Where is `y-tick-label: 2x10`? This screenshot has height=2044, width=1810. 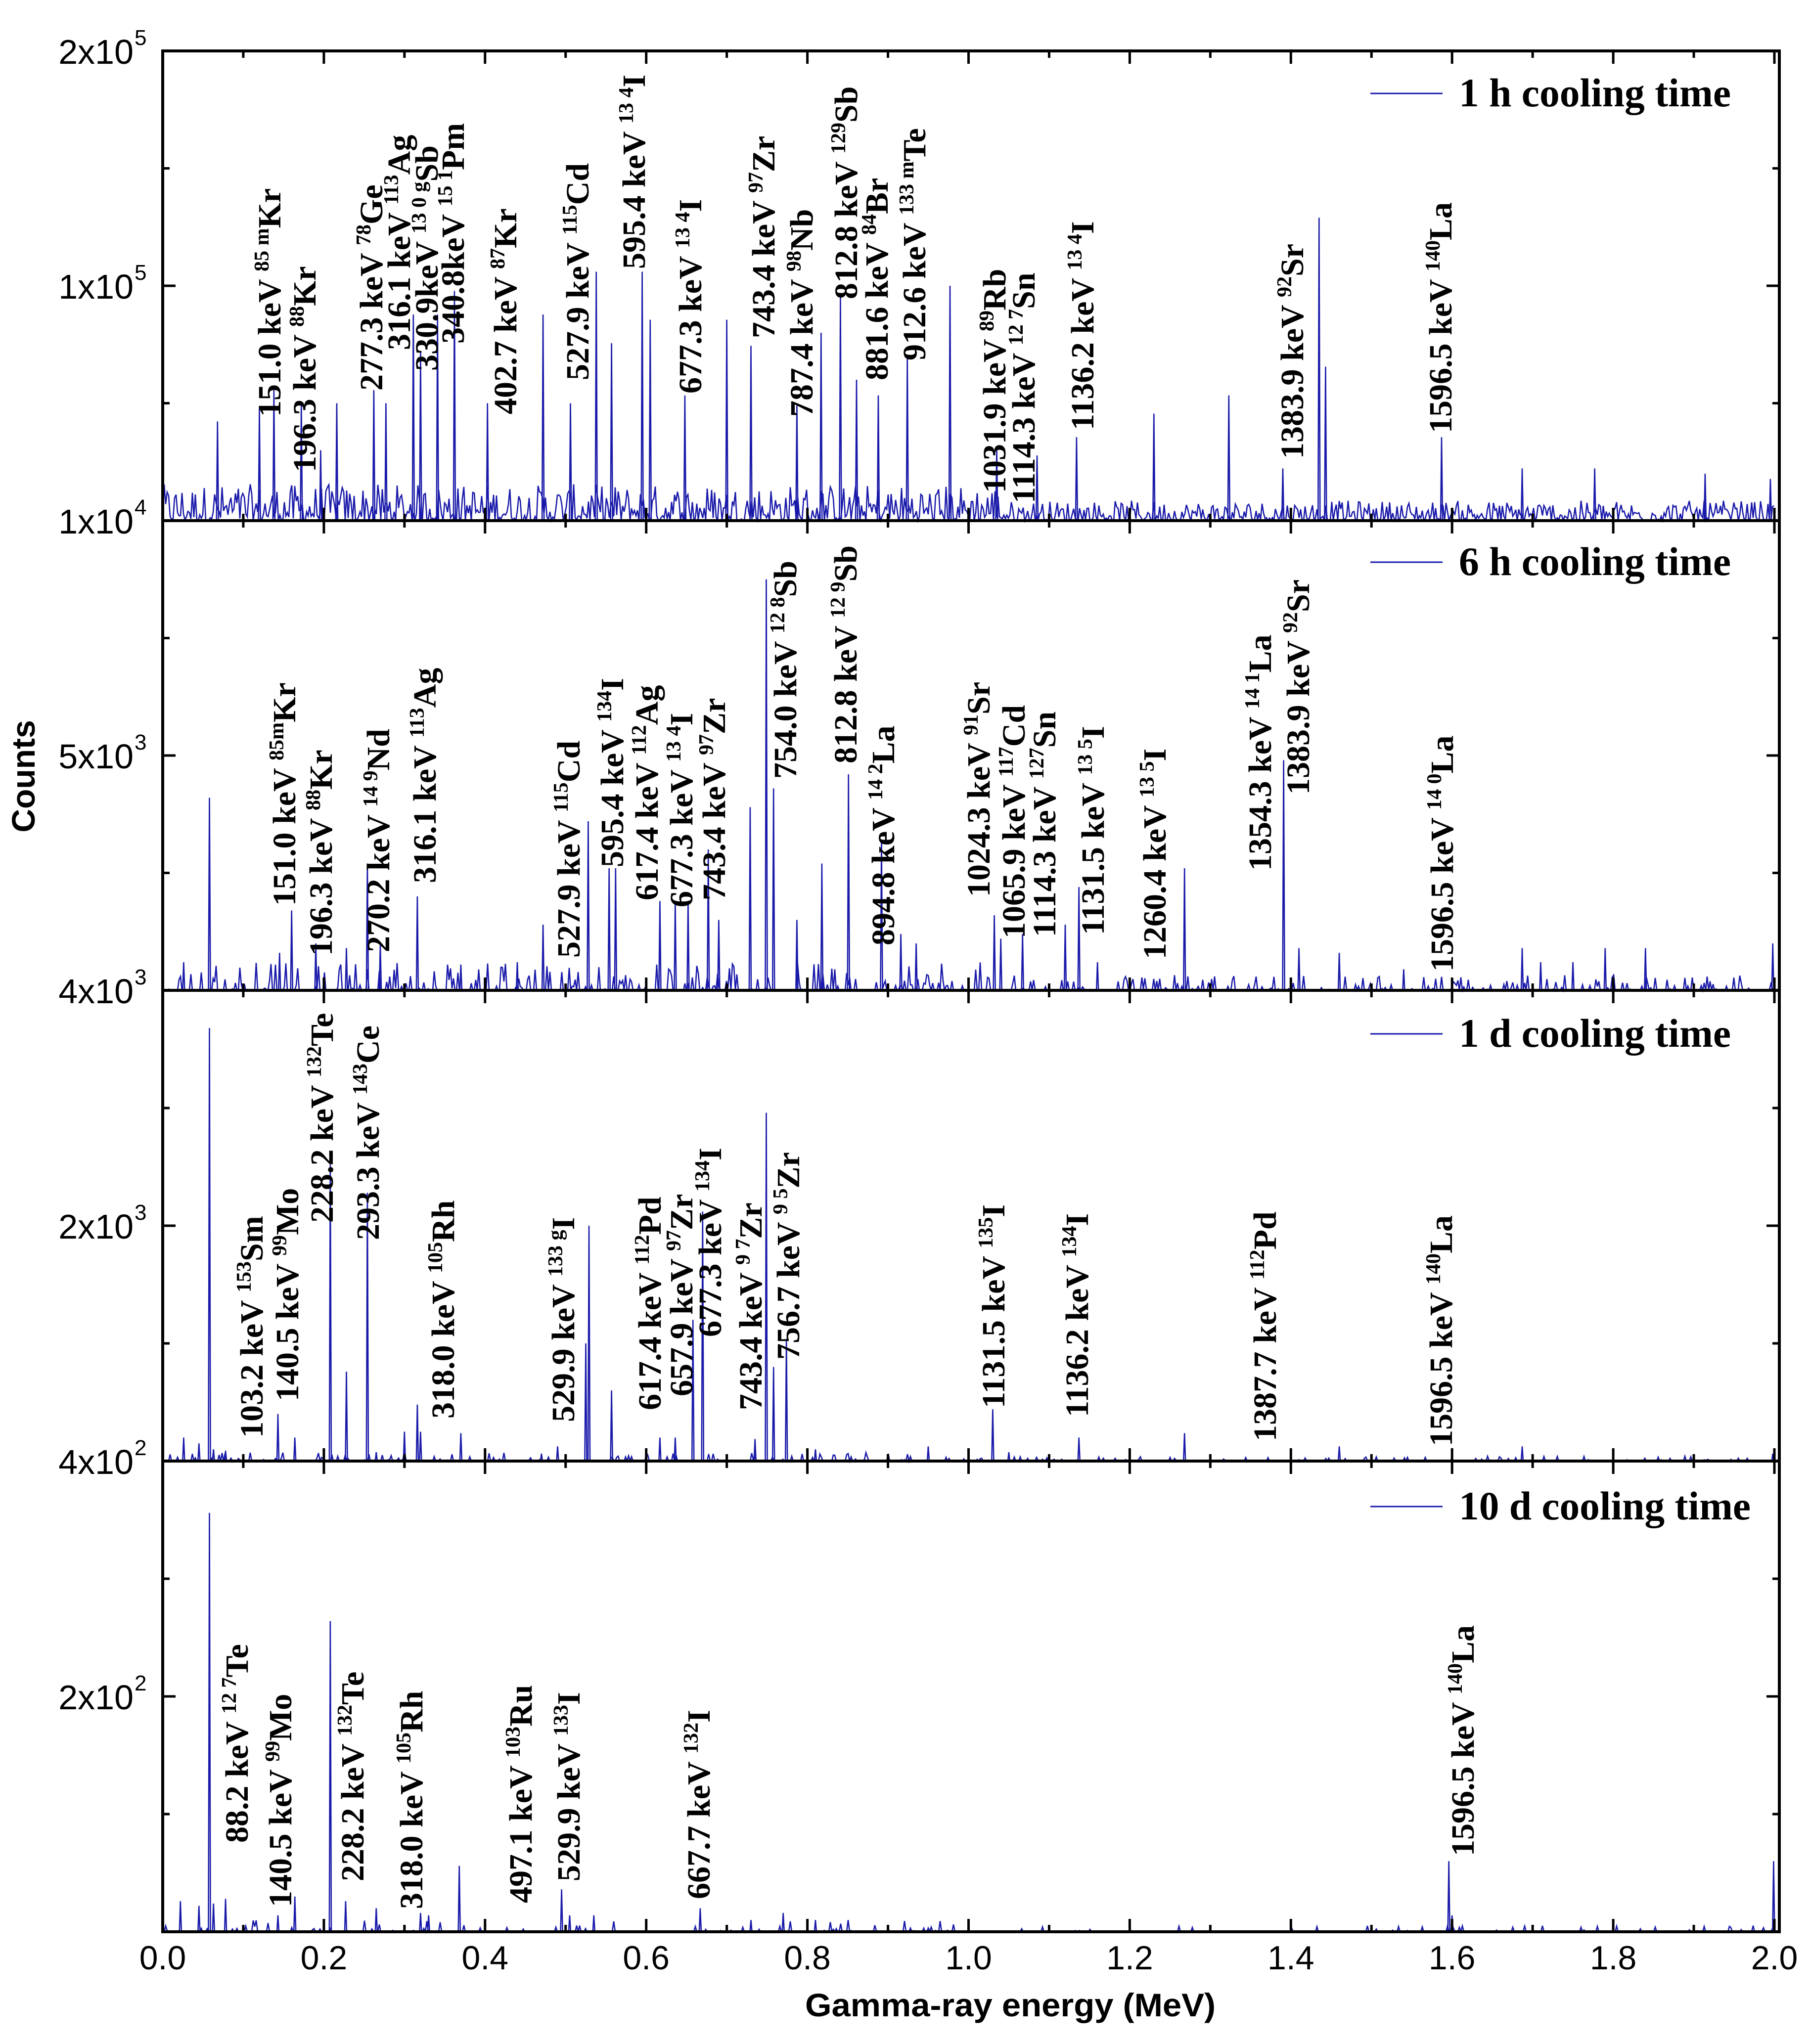
y-tick-label: 2x10 is located at coordinates (96, 1226).